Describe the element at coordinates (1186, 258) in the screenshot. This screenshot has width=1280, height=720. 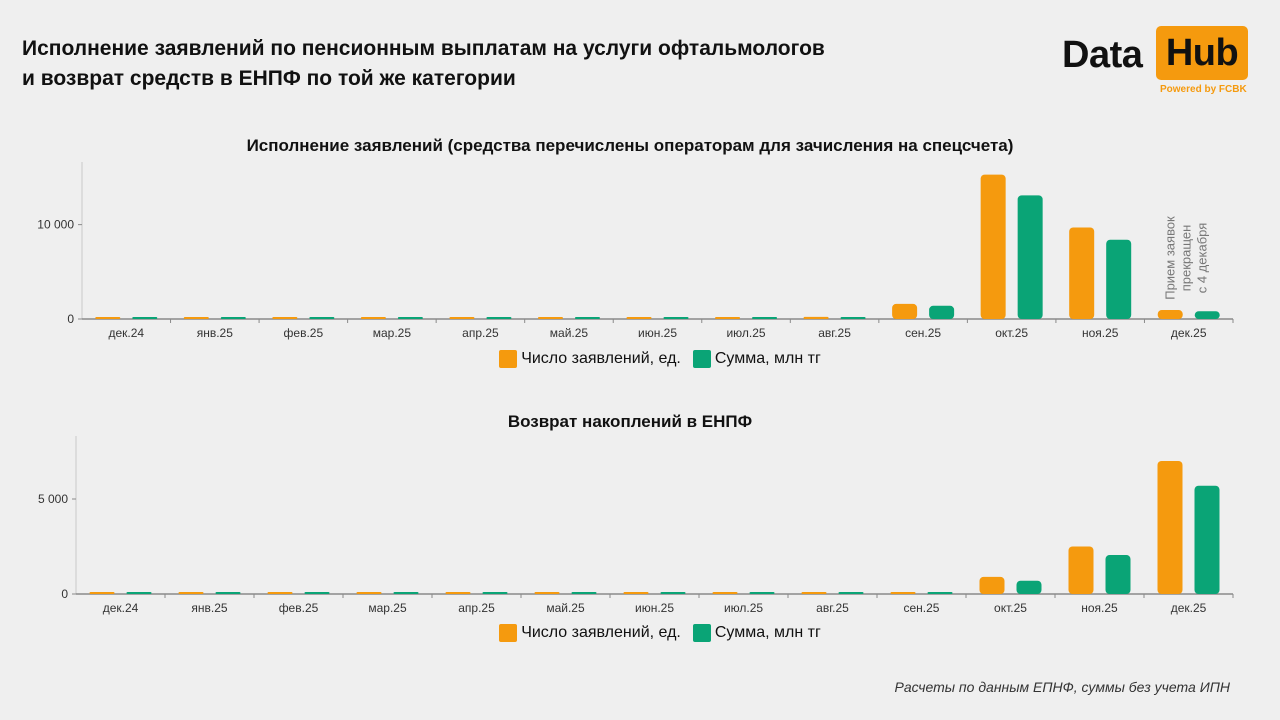
I see `annotation-line: прекращен` at that location.